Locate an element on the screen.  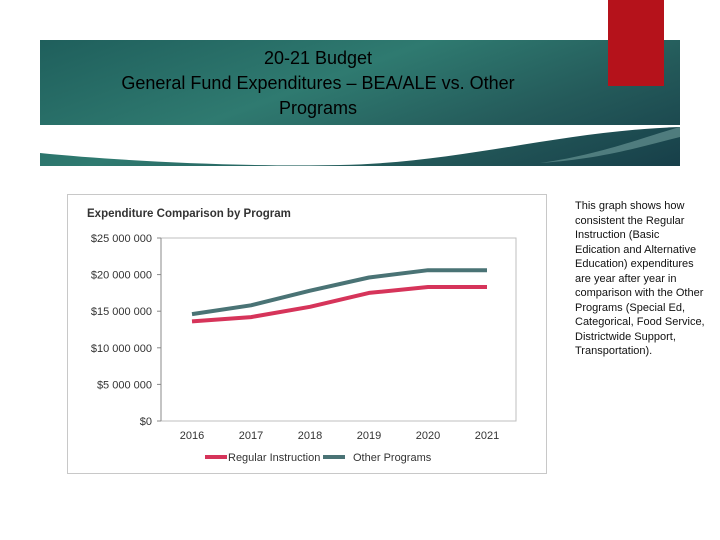
y-tick-label: $5 000 000 is located at coordinates (124, 385).